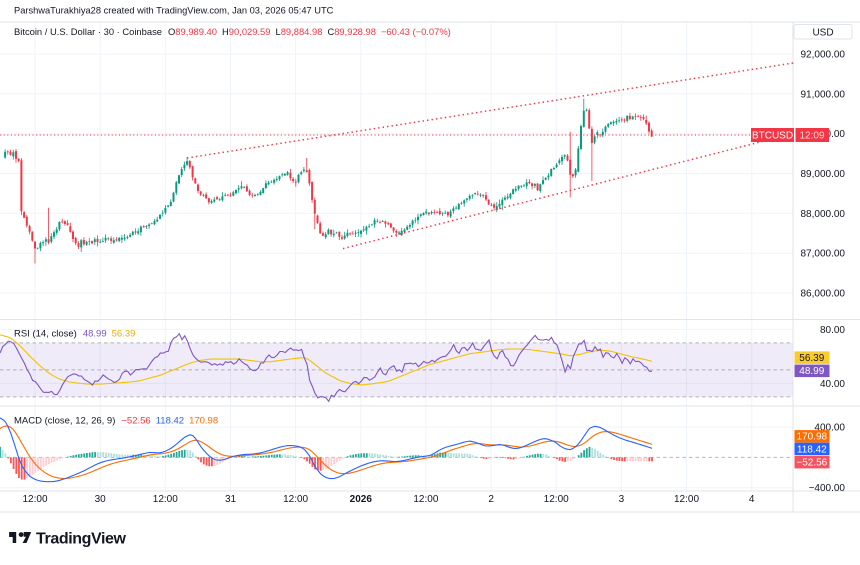 The width and height of the screenshot is (860, 565). I want to click on svg-text: 86,000.00, so click(823, 294).